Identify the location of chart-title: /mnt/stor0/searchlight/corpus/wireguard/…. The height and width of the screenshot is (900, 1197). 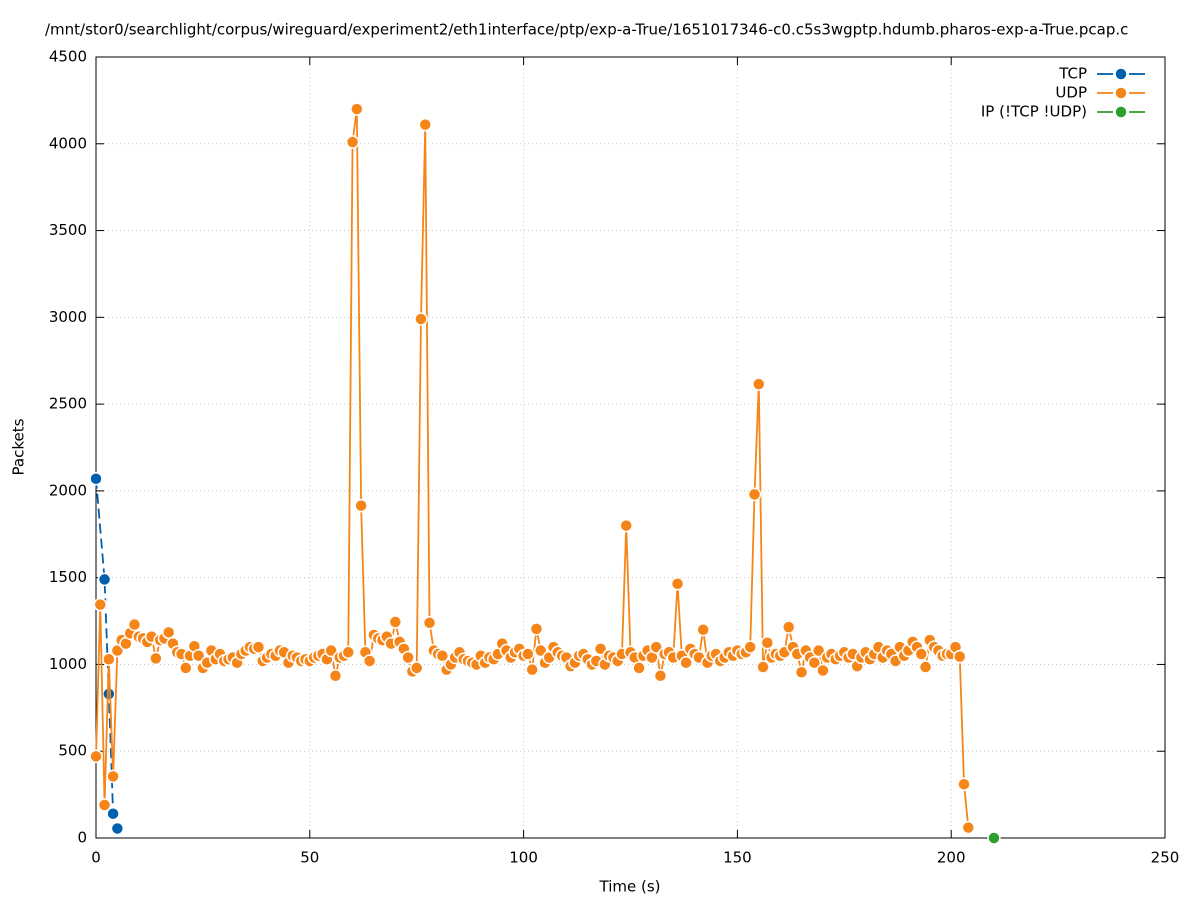
(586, 30).